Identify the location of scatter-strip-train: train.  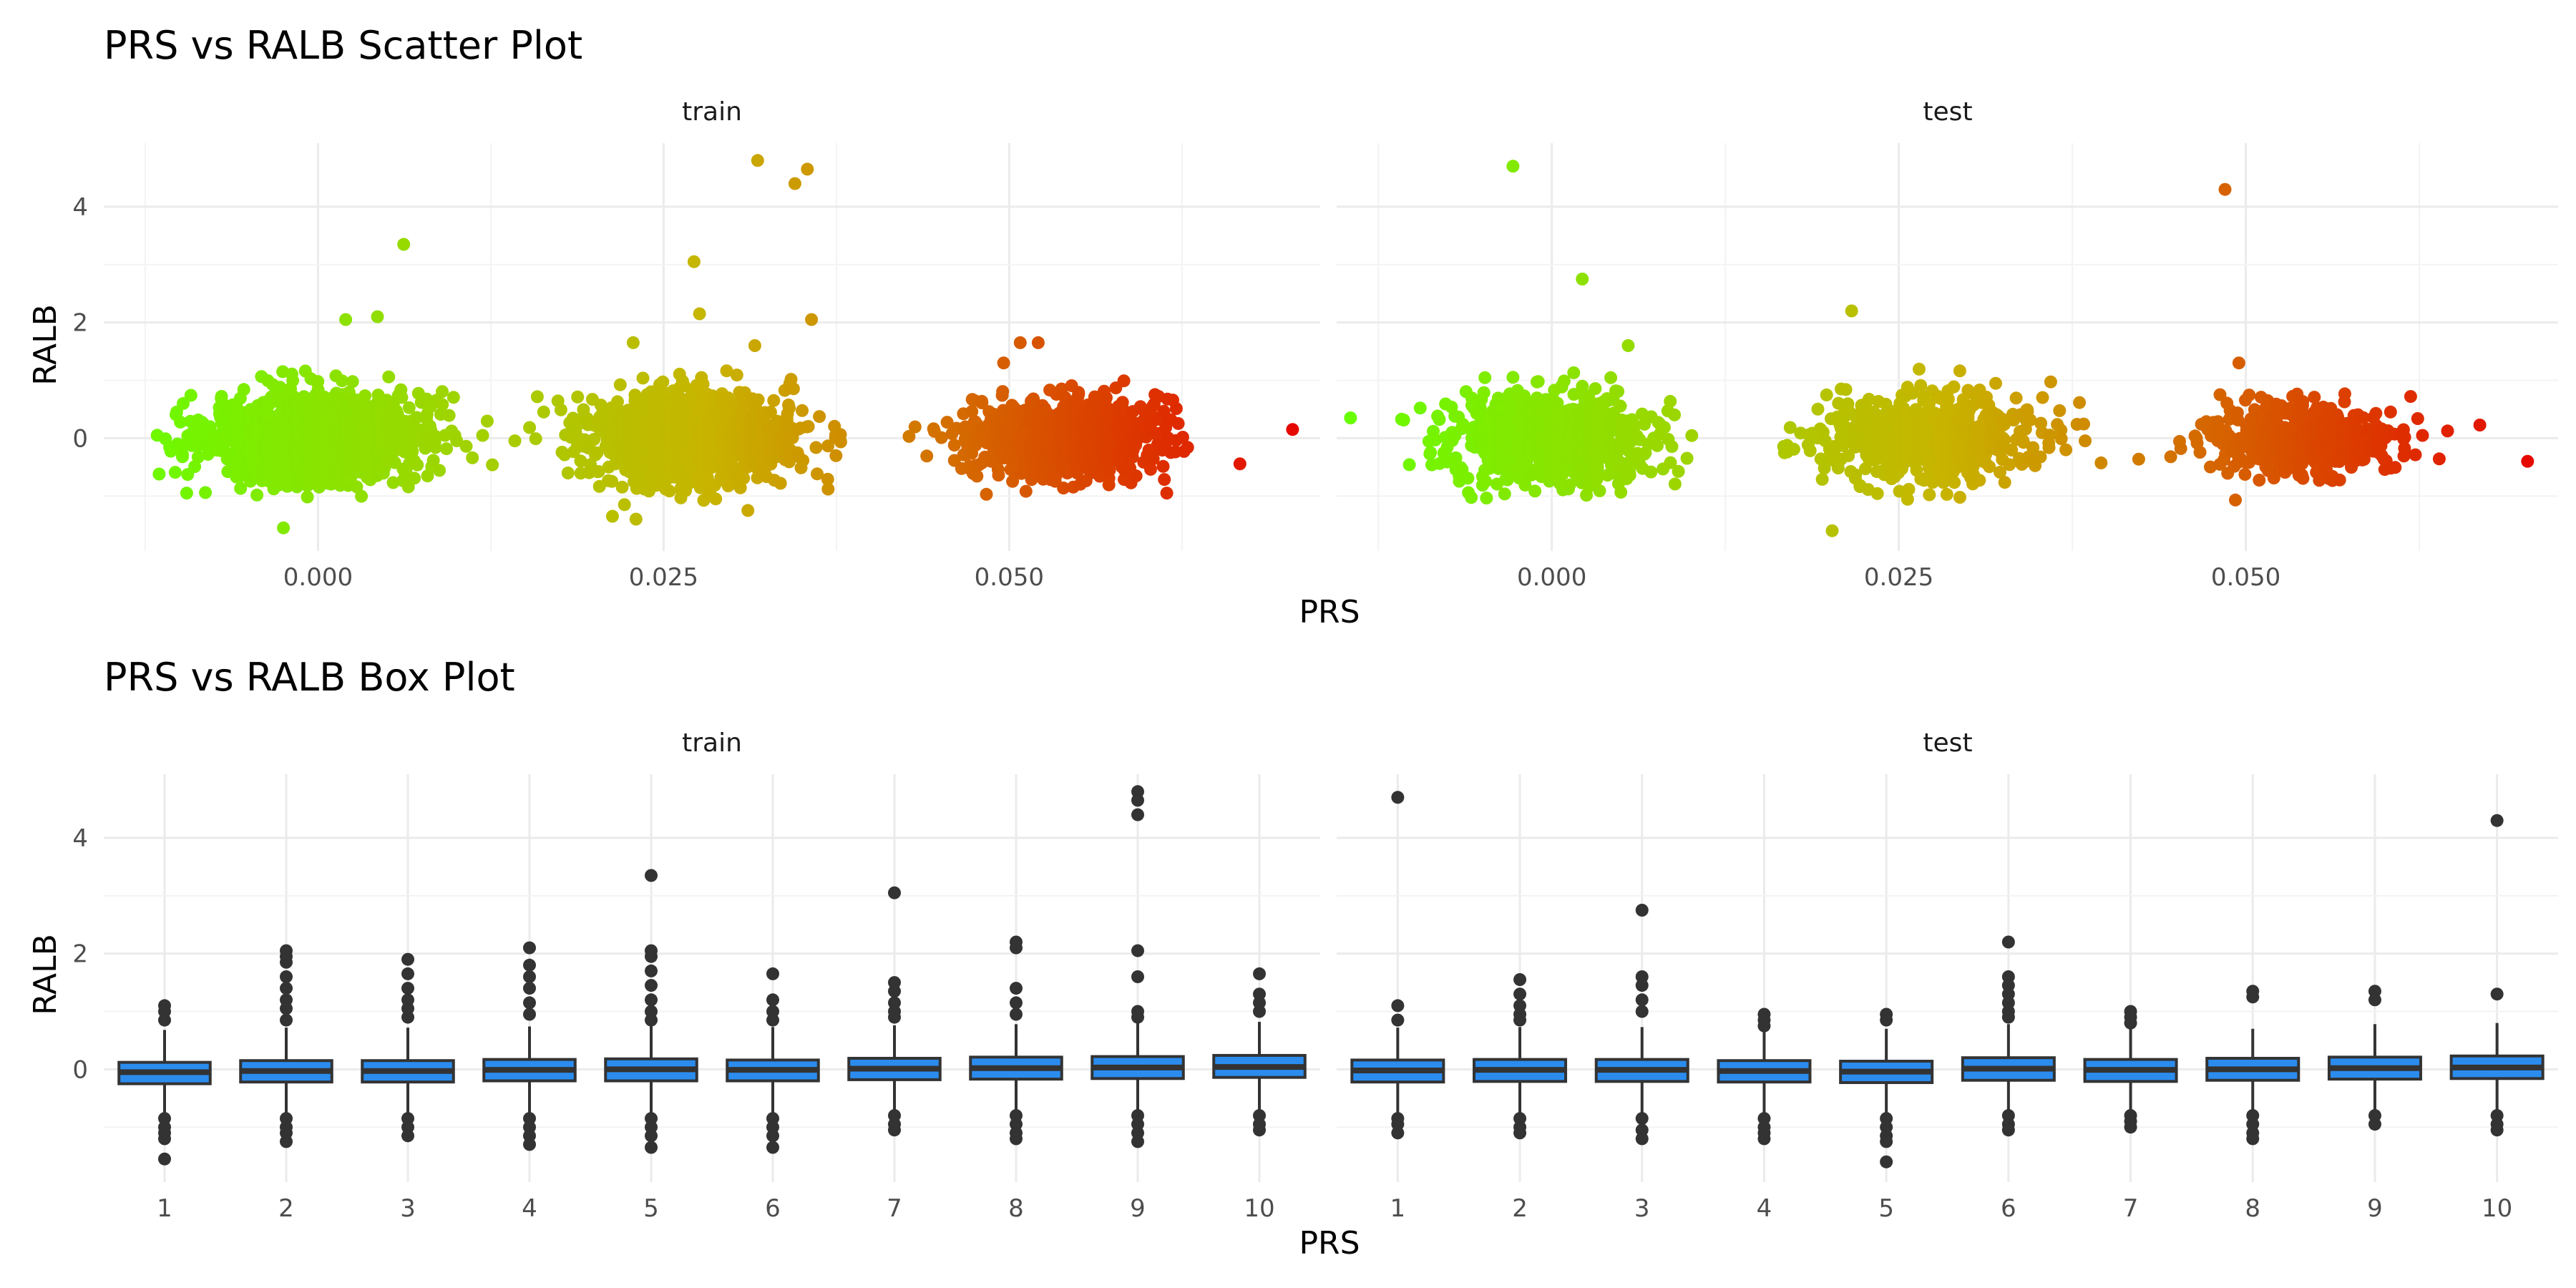
(712, 112).